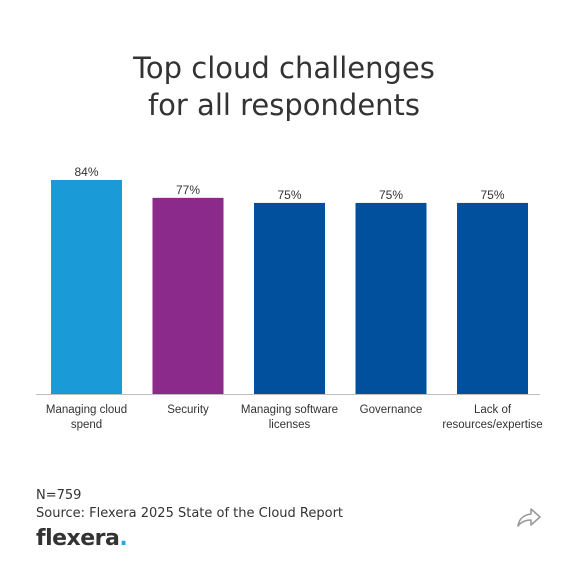 The image size is (568, 564). I want to click on category-label-5: Lack of resources/expertise, so click(492, 417).